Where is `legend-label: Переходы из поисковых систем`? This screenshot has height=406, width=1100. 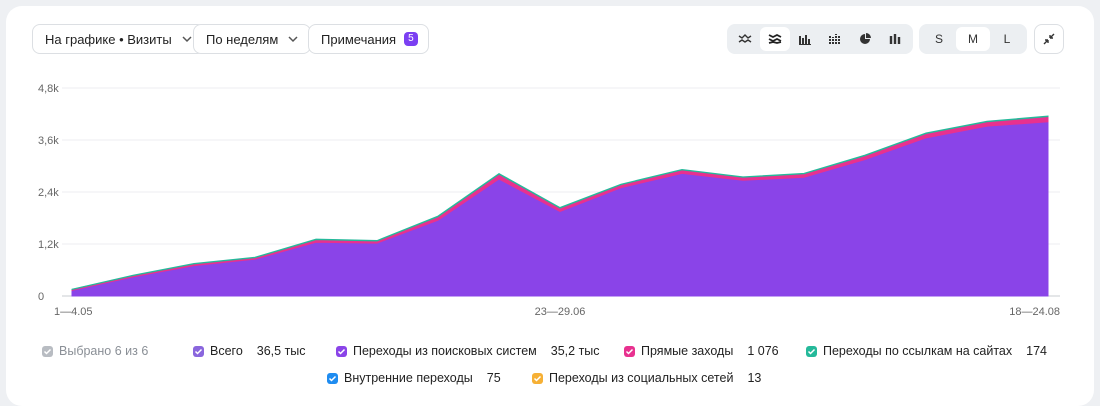 legend-label: Переходы из поисковых систем is located at coordinates (445, 351).